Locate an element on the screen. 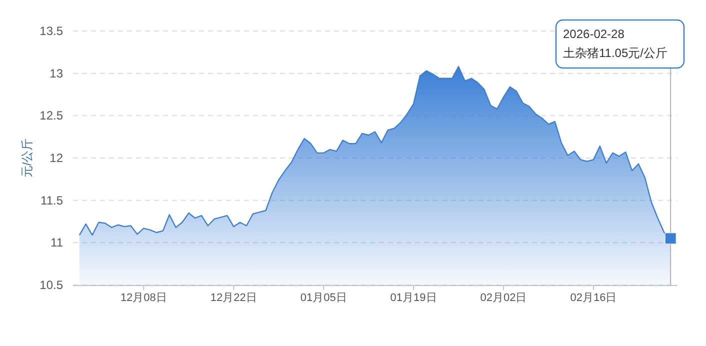 The width and height of the screenshot is (706, 346). y-tick-label: 12.5 is located at coordinates (52, 115).